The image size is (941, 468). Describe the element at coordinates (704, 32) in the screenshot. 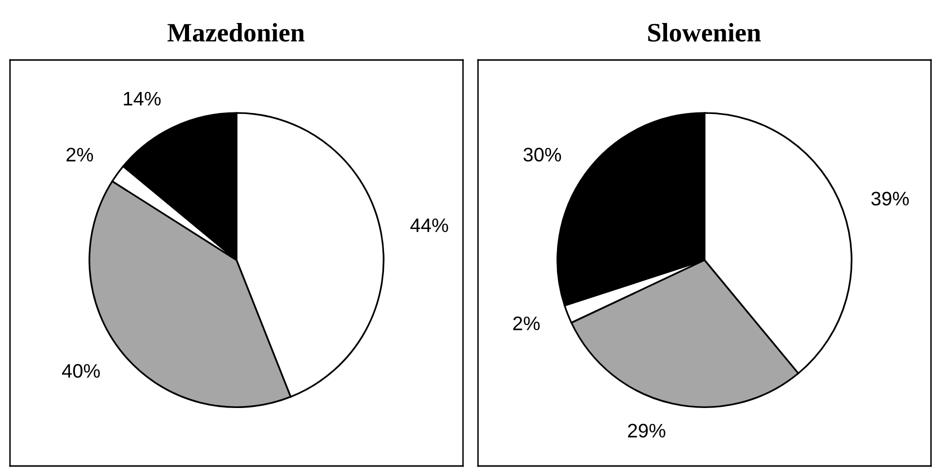

I see `chart-title: Slowenien` at that location.